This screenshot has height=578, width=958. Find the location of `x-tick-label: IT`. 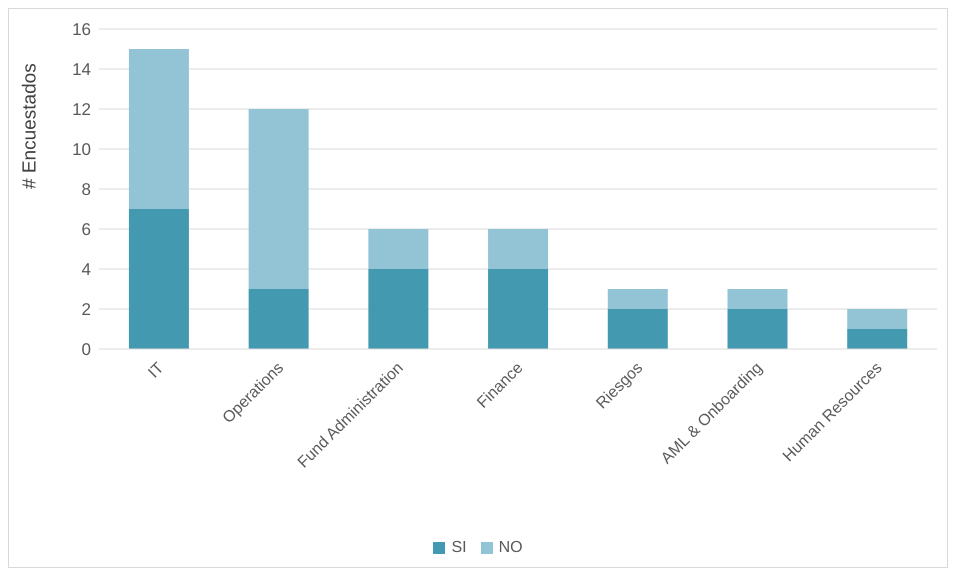

x-tick-label: IT is located at coordinates (156, 370).